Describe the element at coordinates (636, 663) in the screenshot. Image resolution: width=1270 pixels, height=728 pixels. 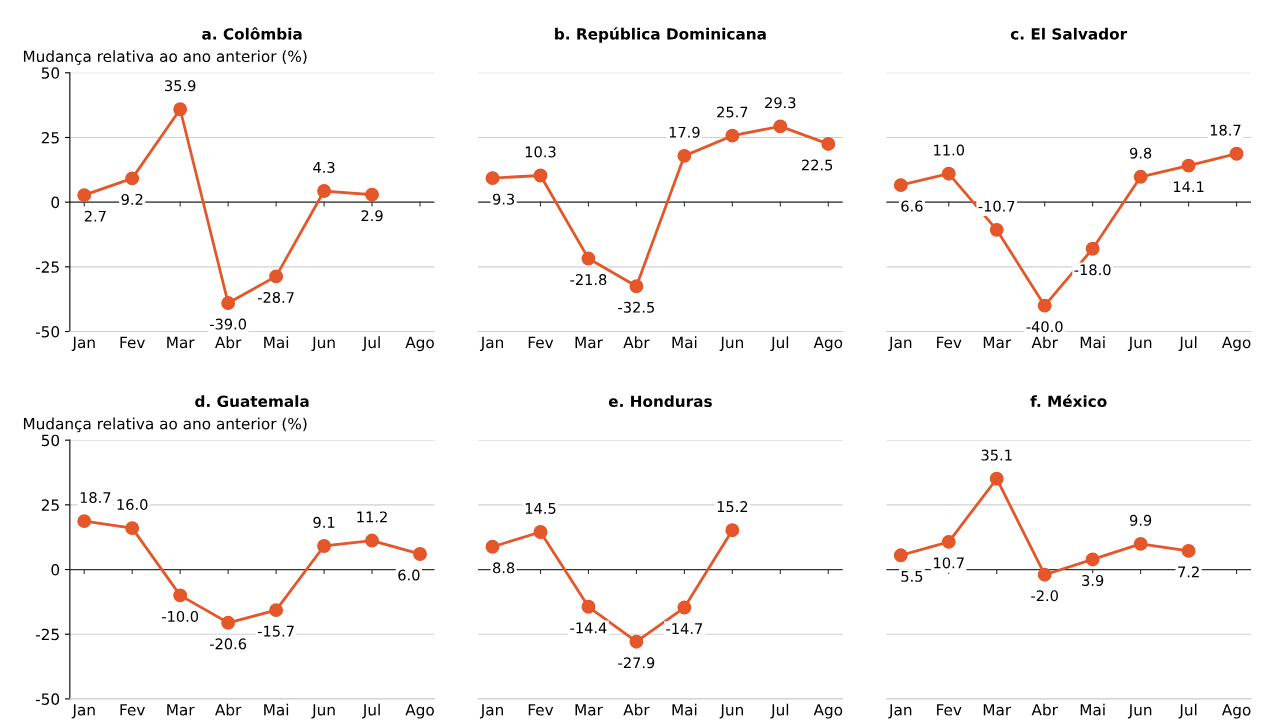
I see `data-label: -27.9` at that location.